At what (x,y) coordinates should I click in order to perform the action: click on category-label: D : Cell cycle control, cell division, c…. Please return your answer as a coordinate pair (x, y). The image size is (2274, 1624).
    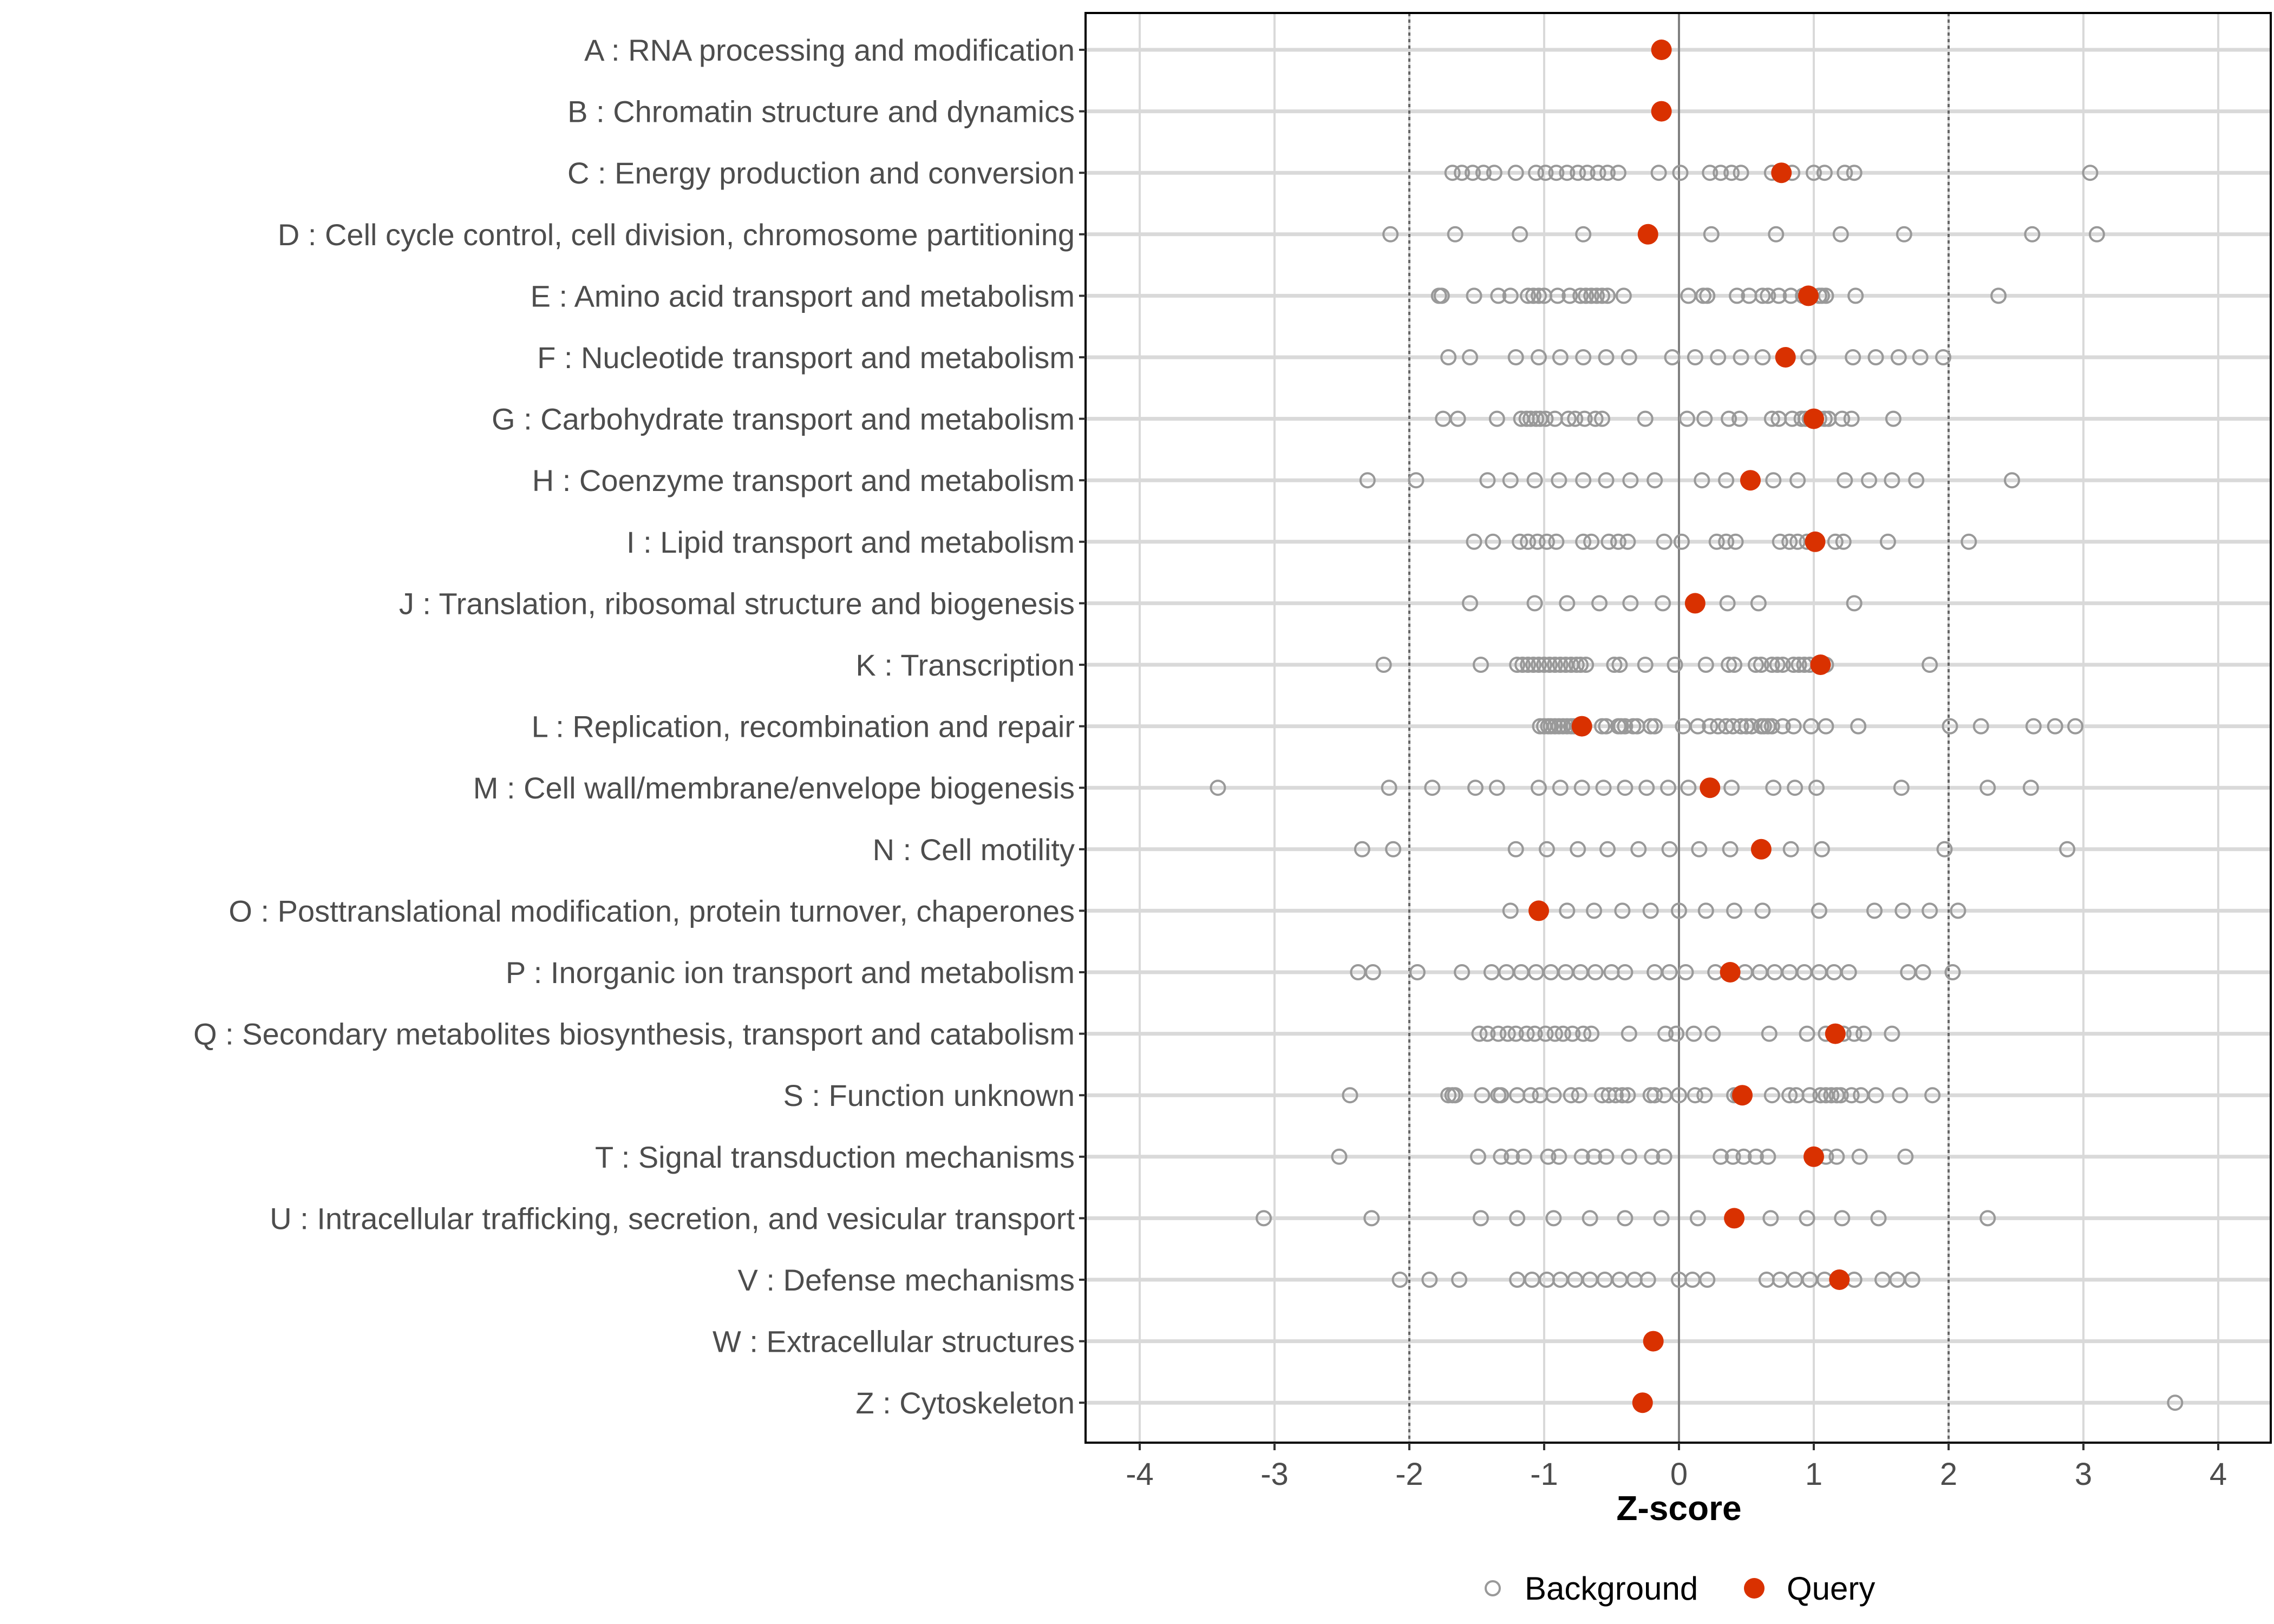
    Looking at the image, I should click on (677, 235).